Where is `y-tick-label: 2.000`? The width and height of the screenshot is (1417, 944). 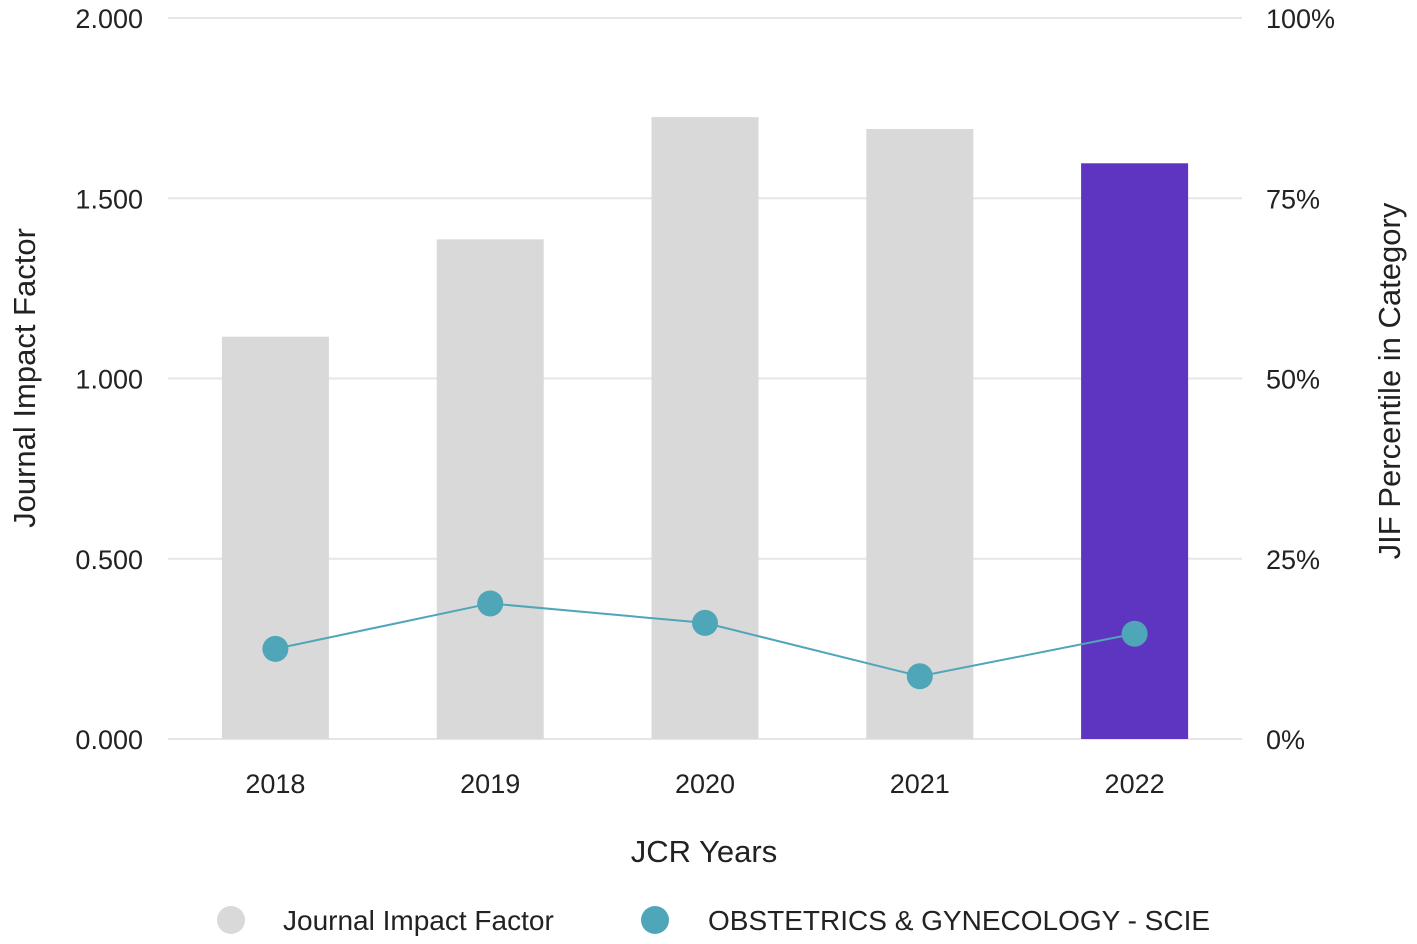
y-tick-label: 2.000 is located at coordinates (109, 19).